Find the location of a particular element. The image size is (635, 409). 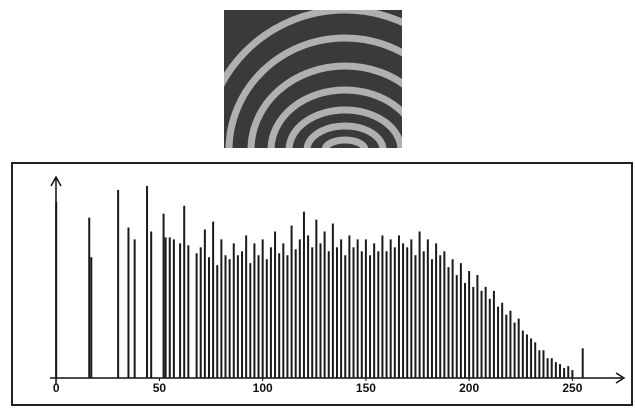

x-tick-label: 50 is located at coordinates (160, 388).